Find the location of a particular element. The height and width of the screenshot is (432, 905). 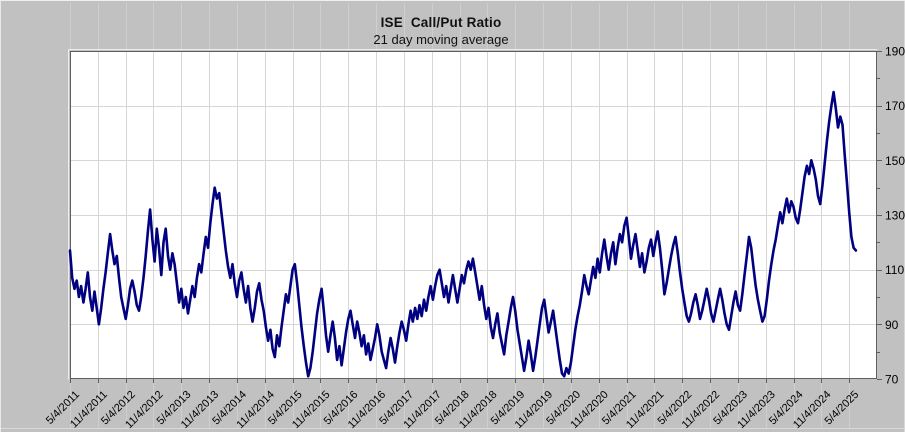

chart-subtitle: 21 day moving average is located at coordinates (441, 39).